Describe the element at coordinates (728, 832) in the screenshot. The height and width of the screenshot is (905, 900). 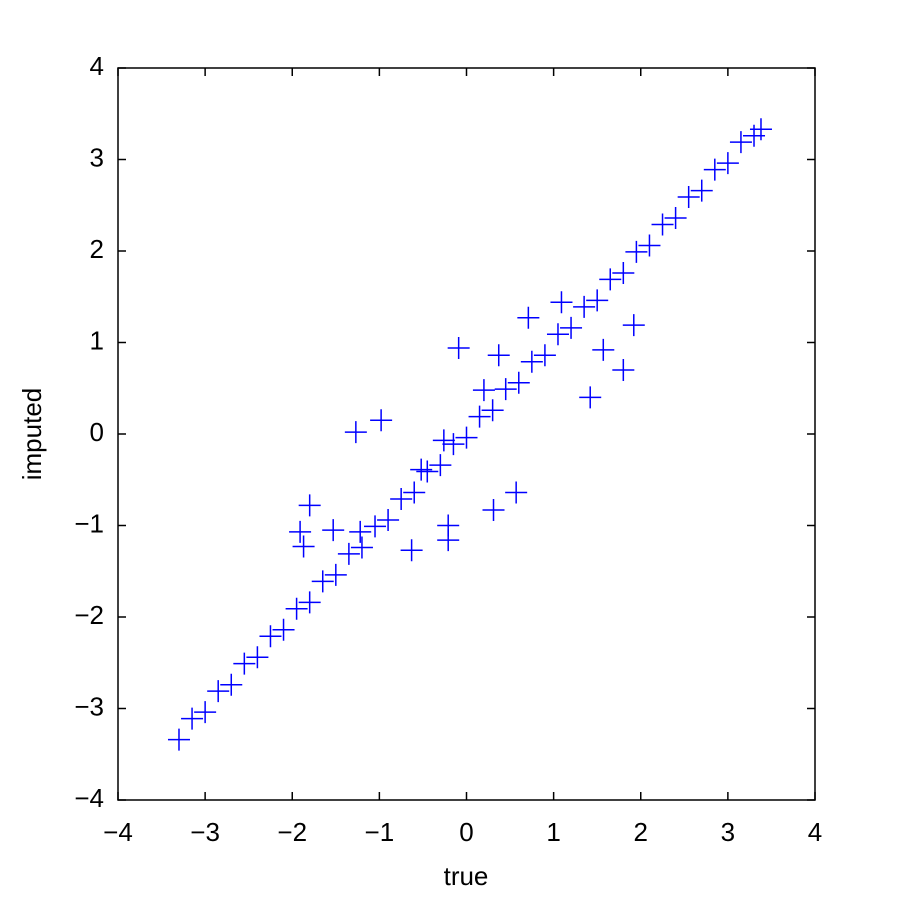
I see `x-tick-label: 3` at that location.